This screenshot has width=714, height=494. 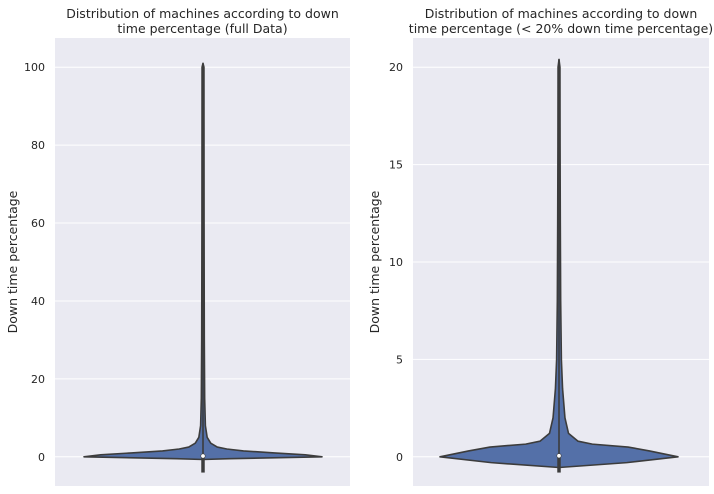 I want to click on y-tick-labels: 0 5 10 15 20, so click(x=396, y=262).